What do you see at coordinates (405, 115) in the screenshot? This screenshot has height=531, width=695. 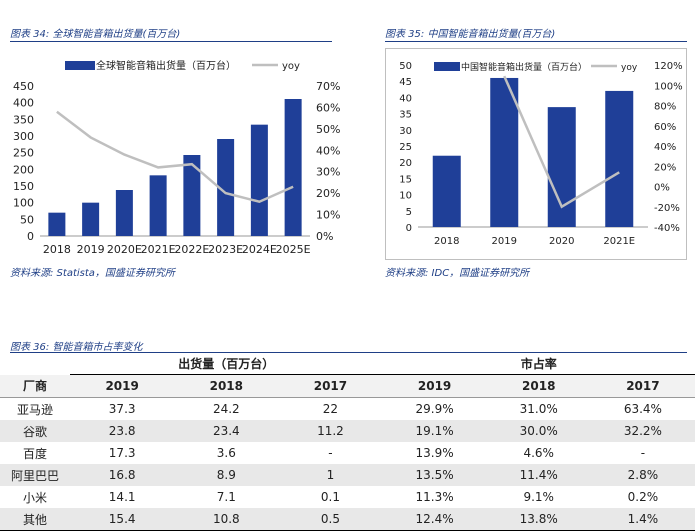 I see `left-tick-label: 35` at bounding box center [405, 115].